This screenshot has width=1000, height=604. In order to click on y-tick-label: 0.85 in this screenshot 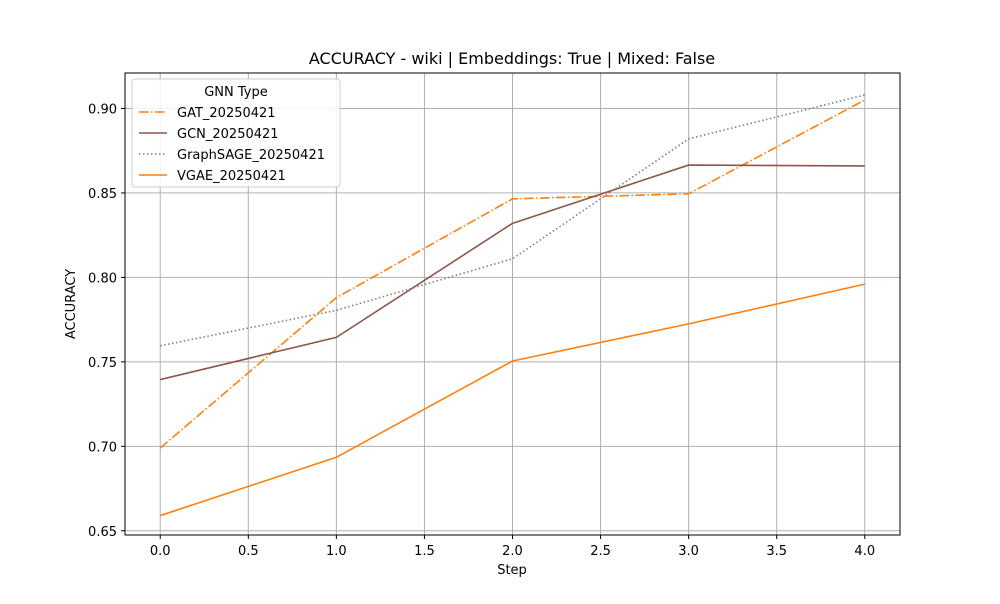, I will do `click(102, 194)`.